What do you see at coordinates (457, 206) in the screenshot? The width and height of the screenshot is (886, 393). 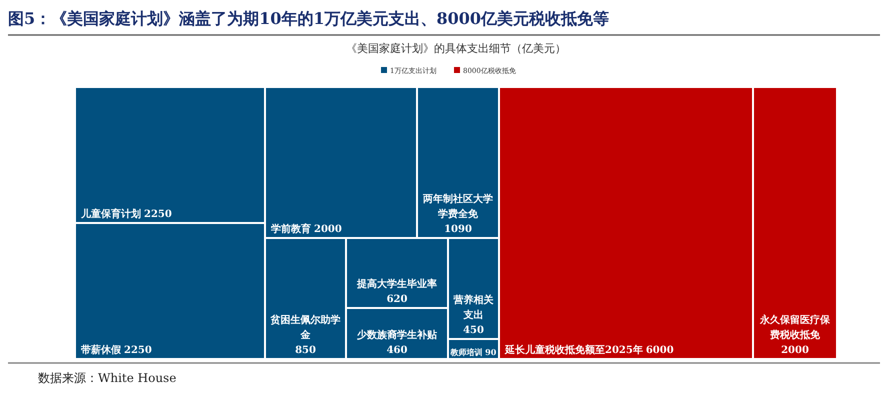 I see `category-label: 两年制社区大学学费全免` at bounding box center [457, 206].